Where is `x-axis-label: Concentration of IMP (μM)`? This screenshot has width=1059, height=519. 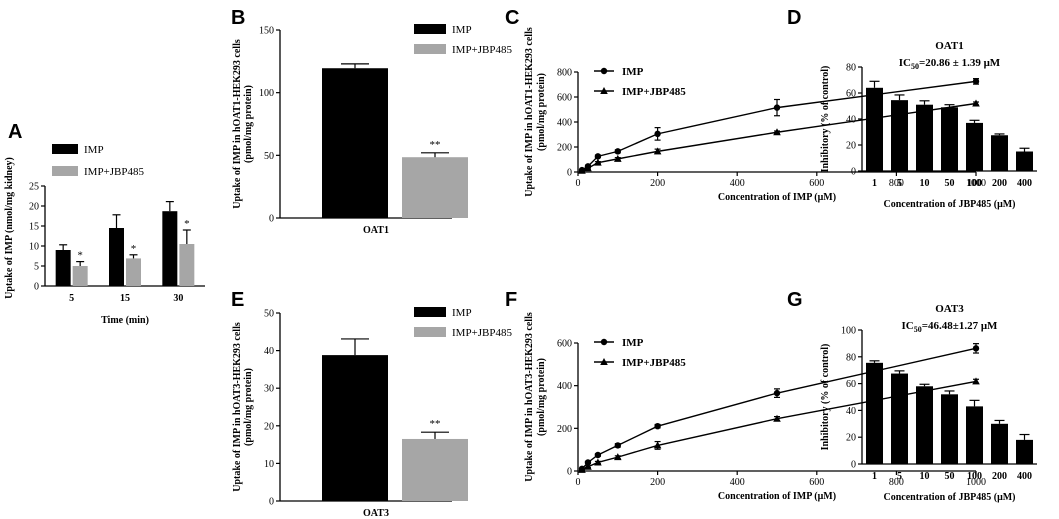
x-axis-label: Concentration of IMP (μM) is located at coordinates (777, 496).